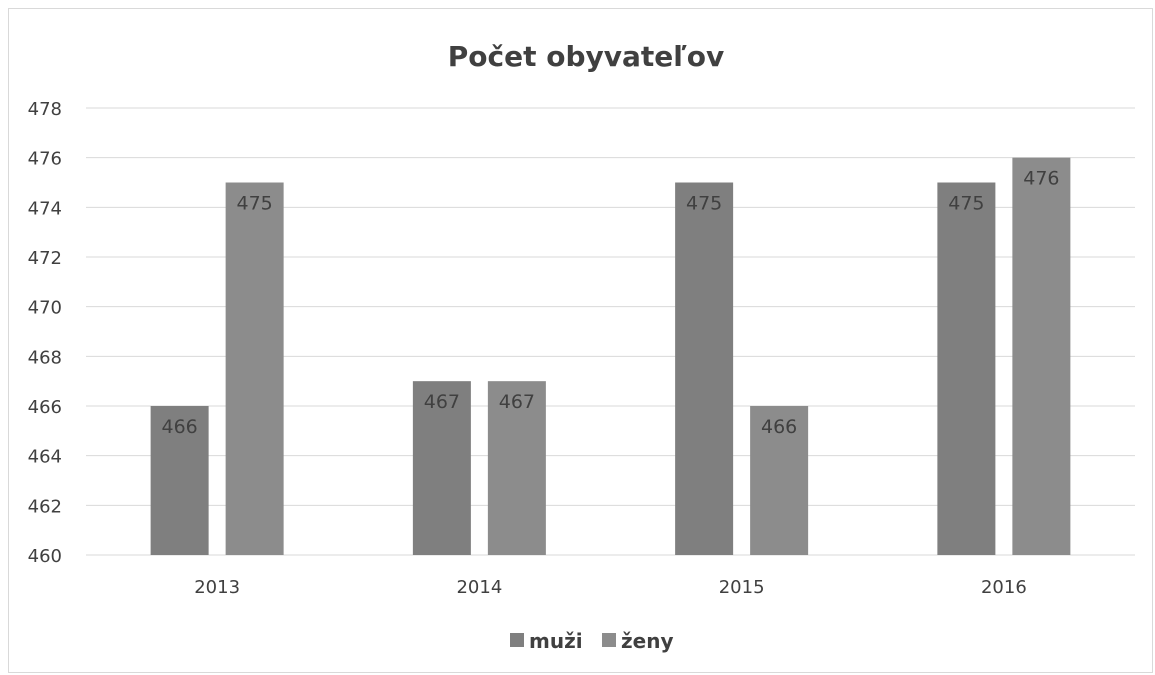 This screenshot has height=675, width=1155. What do you see at coordinates (1004, 587) in the screenshot?
I see `x-tick-label: 2016` at bounding box center [1004, 587].